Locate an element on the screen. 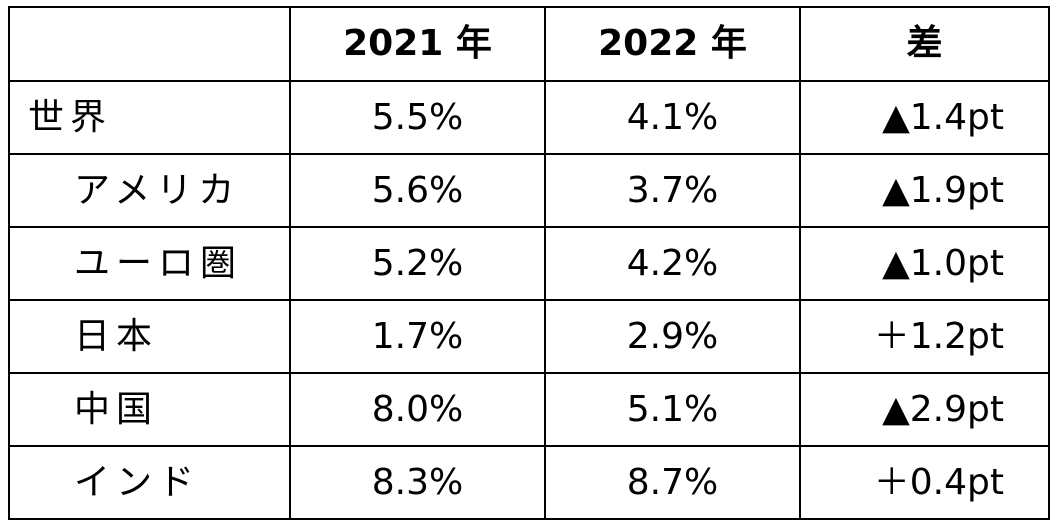 The height and width of the screenshot is (529, 1057). table-row: 中国 8.0% 5.1% ▲2.9pt is located at coordinates (529, 409).